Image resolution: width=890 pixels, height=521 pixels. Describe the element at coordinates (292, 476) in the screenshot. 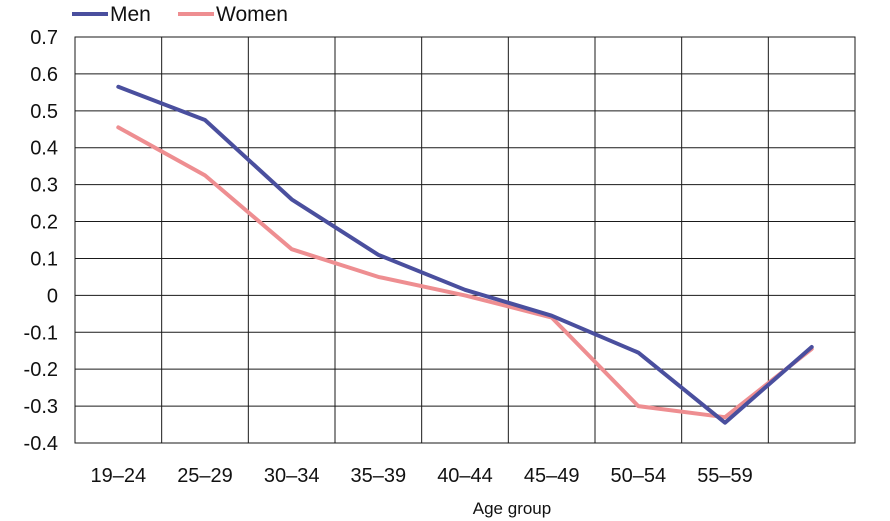

I see `x-tick-label: 30–34` at that location.